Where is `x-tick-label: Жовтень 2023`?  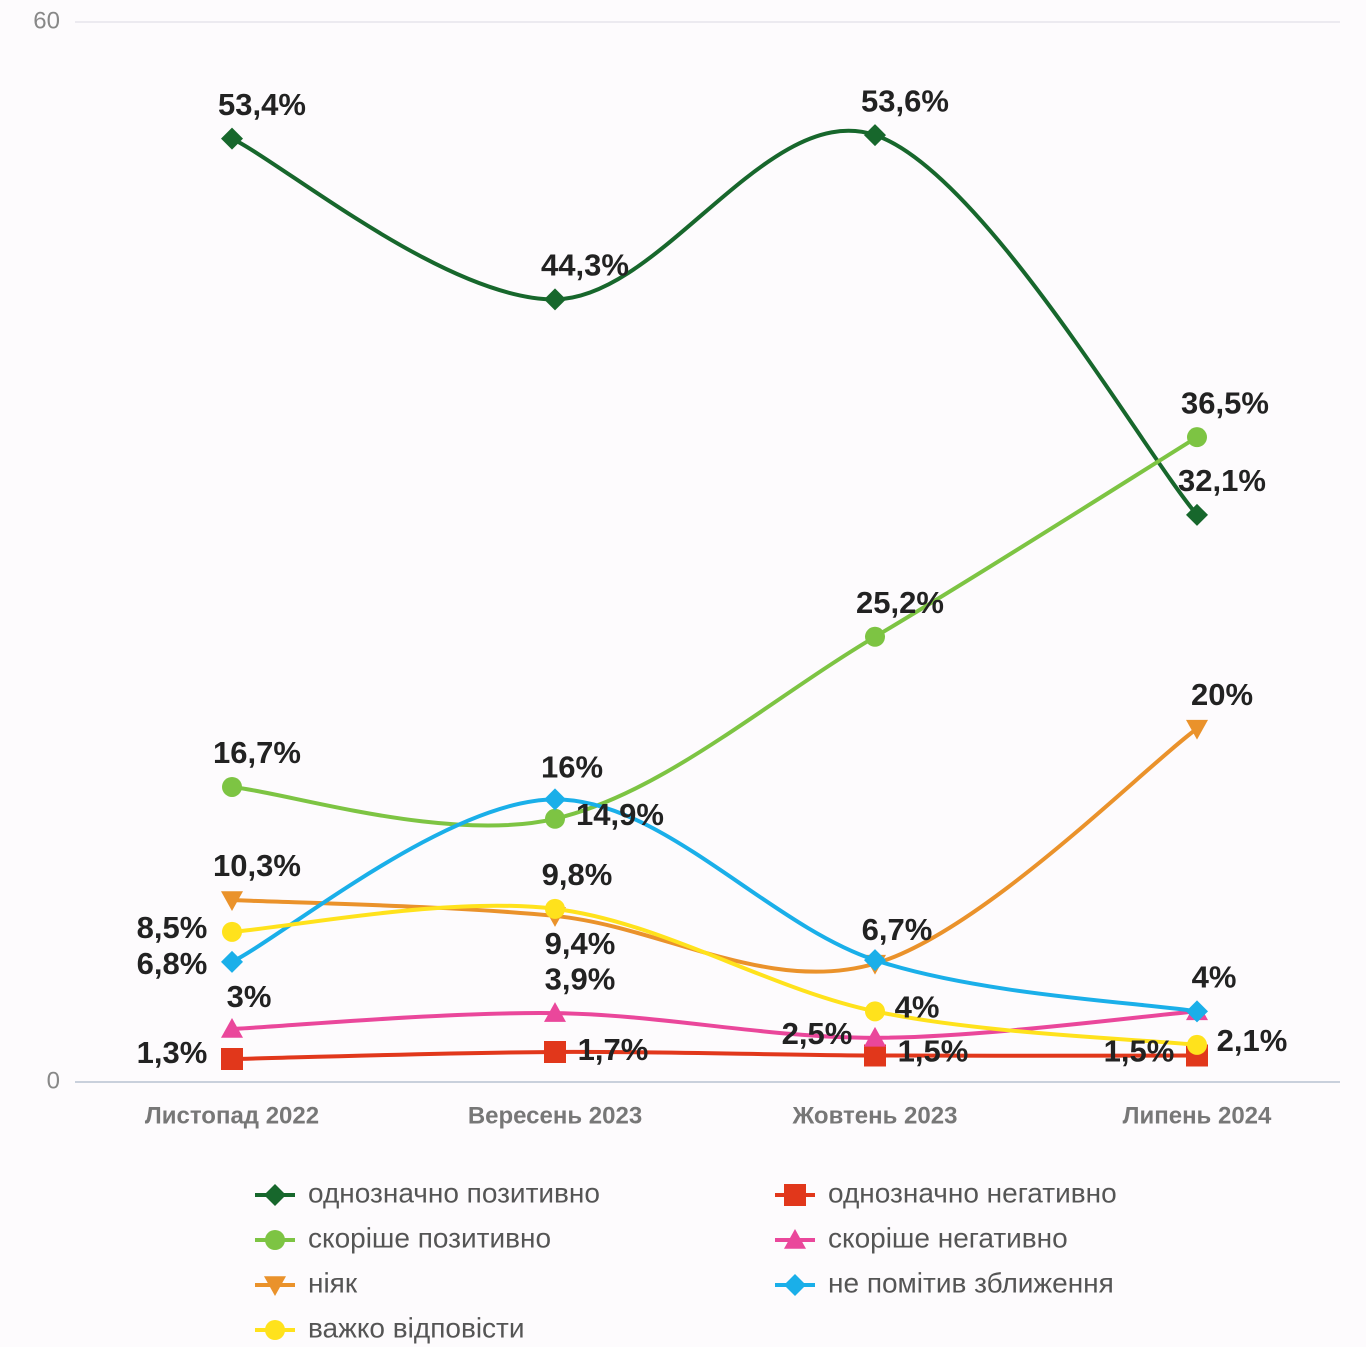
x-tick-label: Жовтень 2023 is located at coordinates (875, 1115).